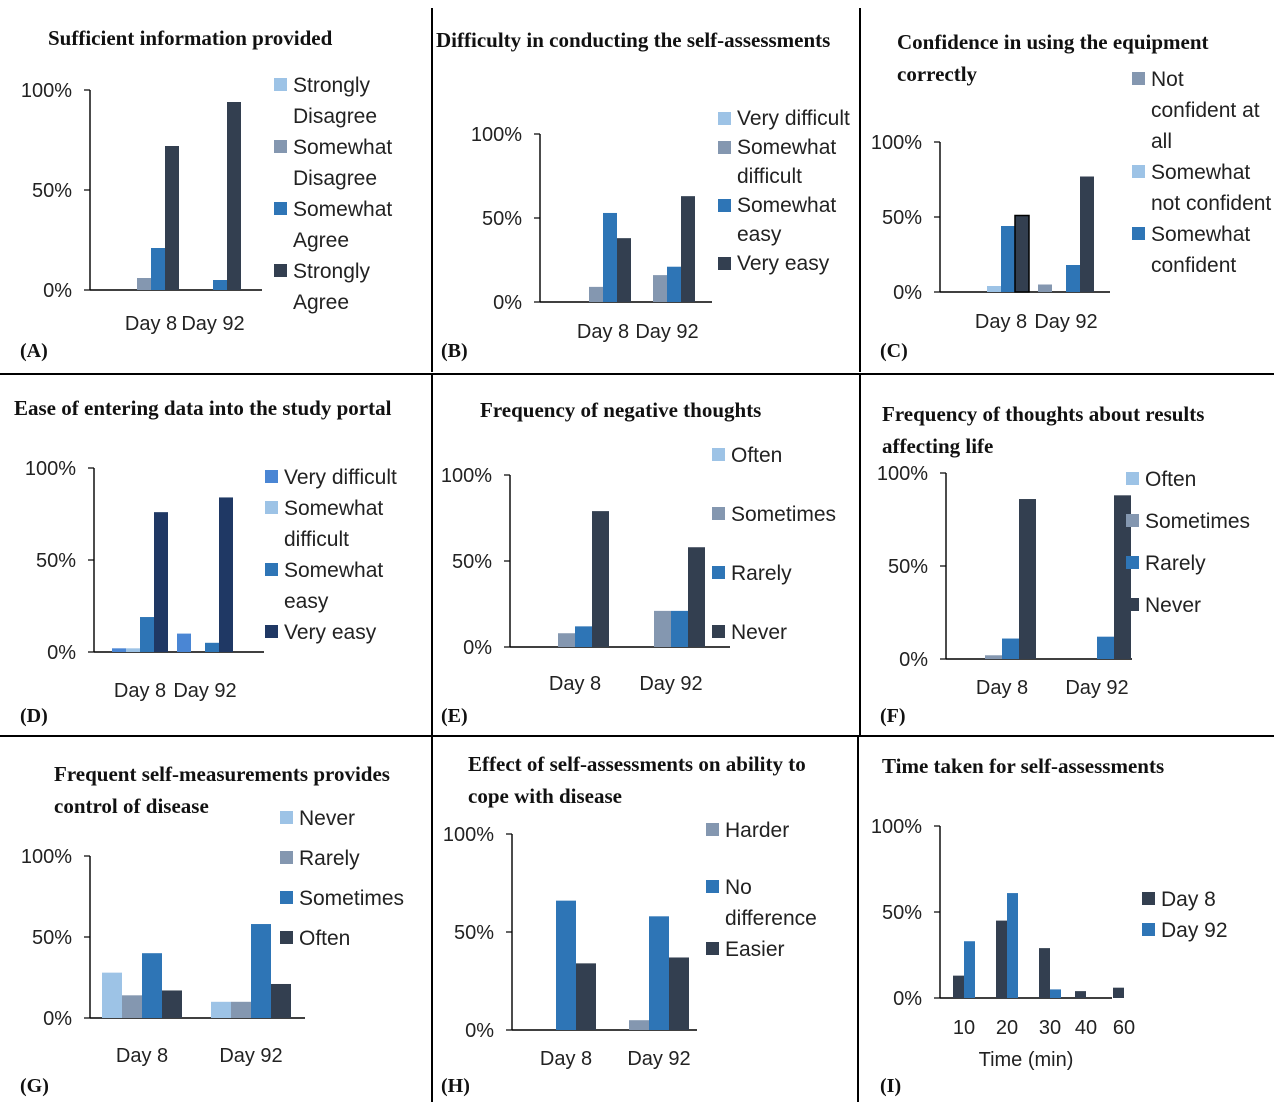 The image size is (1274, 1102). Describe the element at coordinates (455, 1086) in the screenshot. I see `panel-letter: (H)` at that location.